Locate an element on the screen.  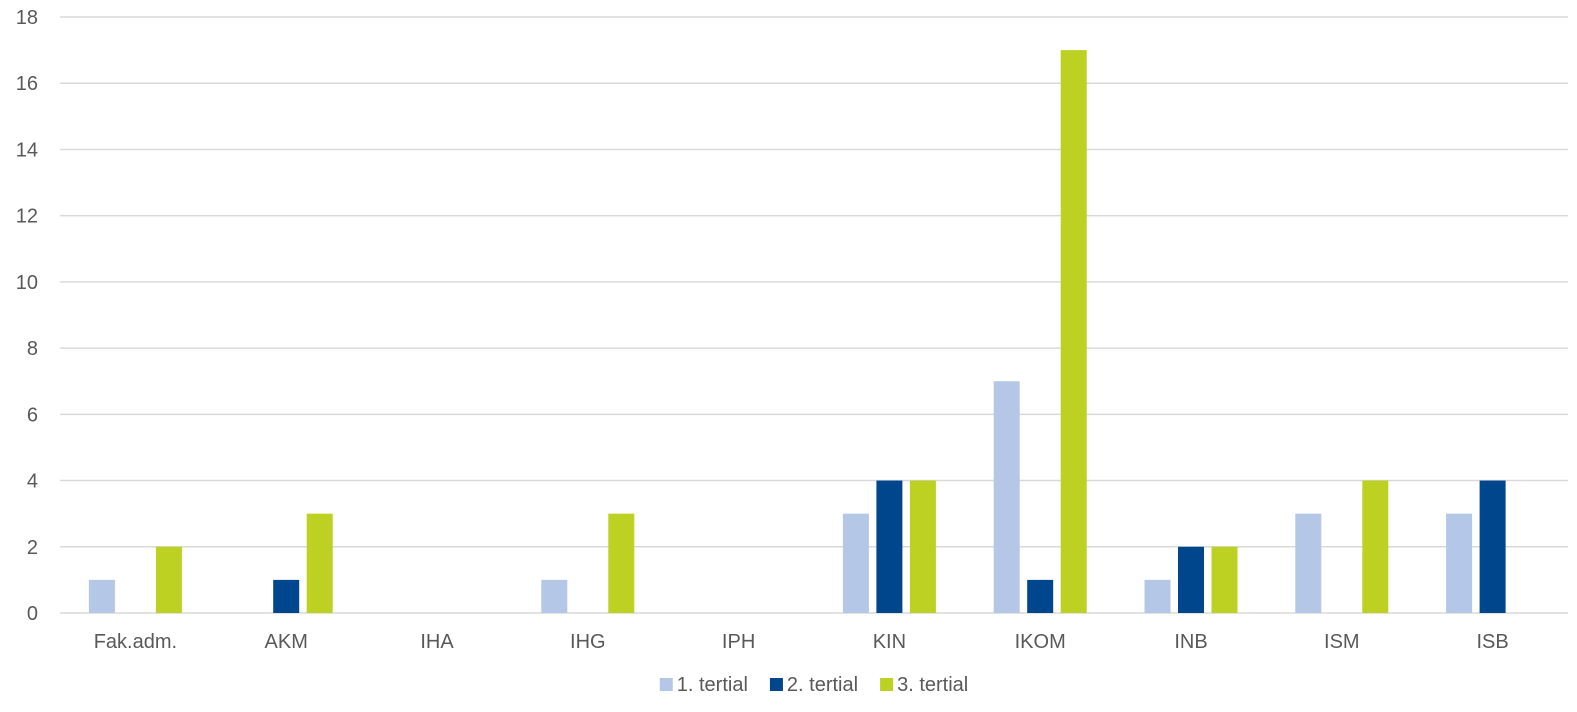
x-tick-label: ISB is located at coordinates (1492, 642).